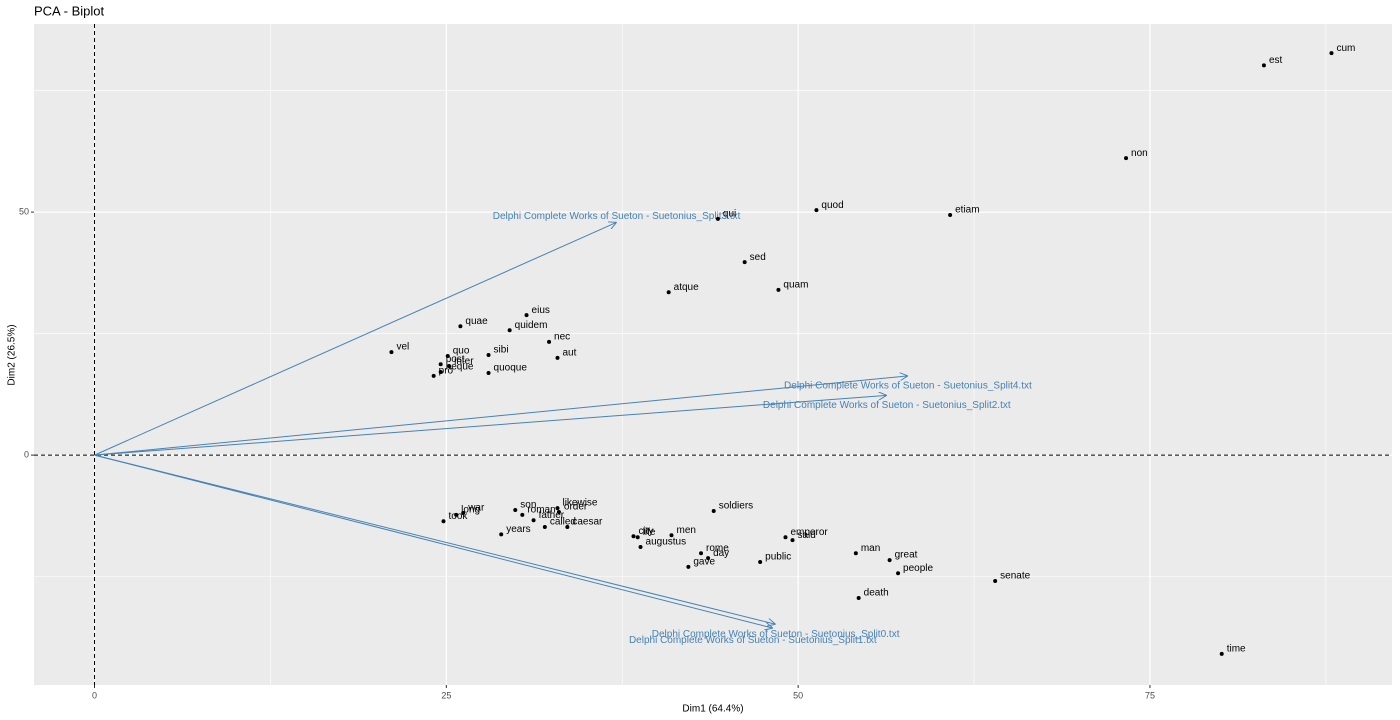 The image size is (1400, 720). I want to click on point-label: men, so click(685, 530).